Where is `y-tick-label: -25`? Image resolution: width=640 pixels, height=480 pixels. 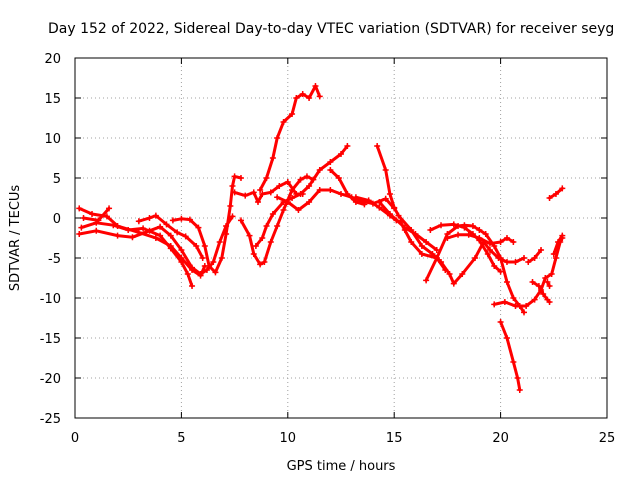
y-tick-label: -25 is located at coordinates (50, 419).